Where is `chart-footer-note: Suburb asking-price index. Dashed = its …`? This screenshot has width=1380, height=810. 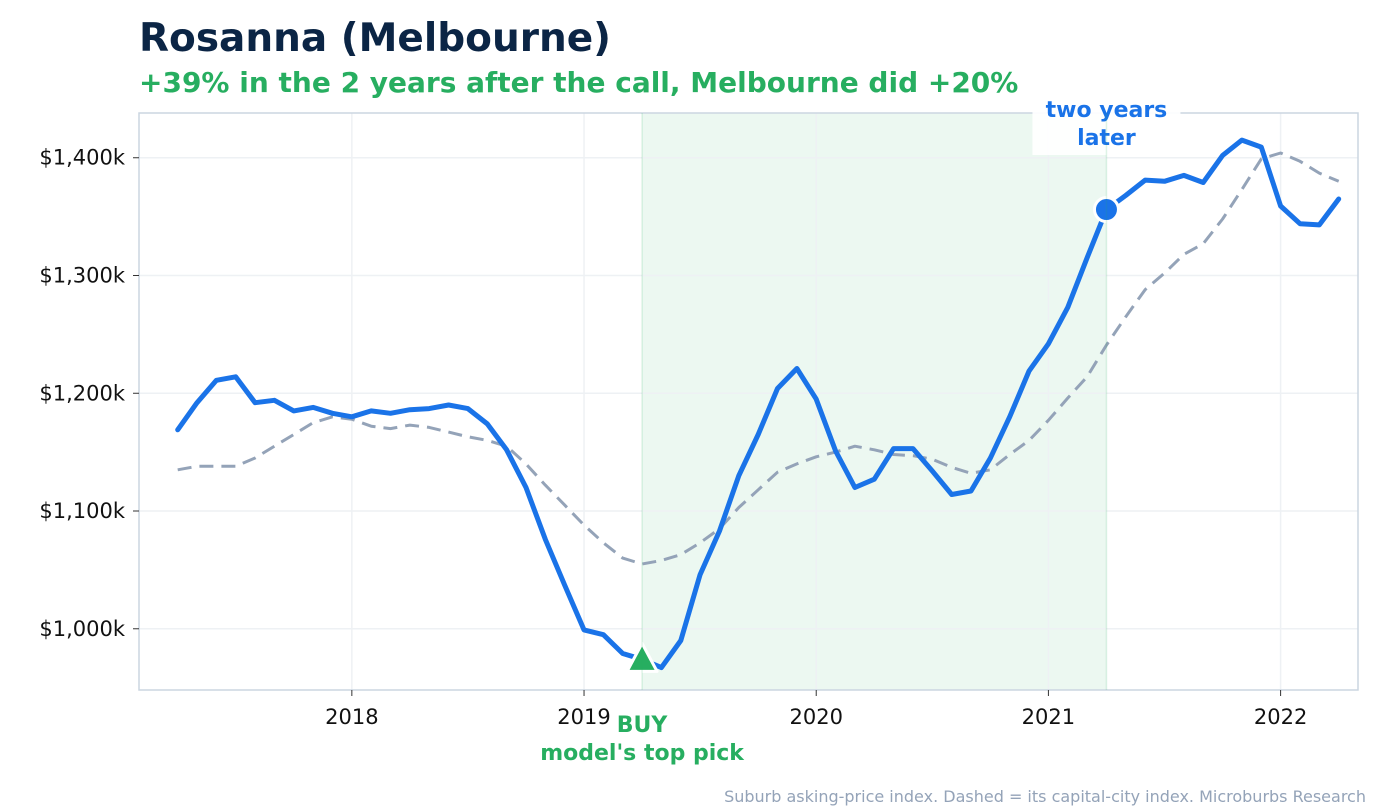 chart-footer-note: Suburb asking-price index. Dashed = its … is located at coordinates (1045, 796).